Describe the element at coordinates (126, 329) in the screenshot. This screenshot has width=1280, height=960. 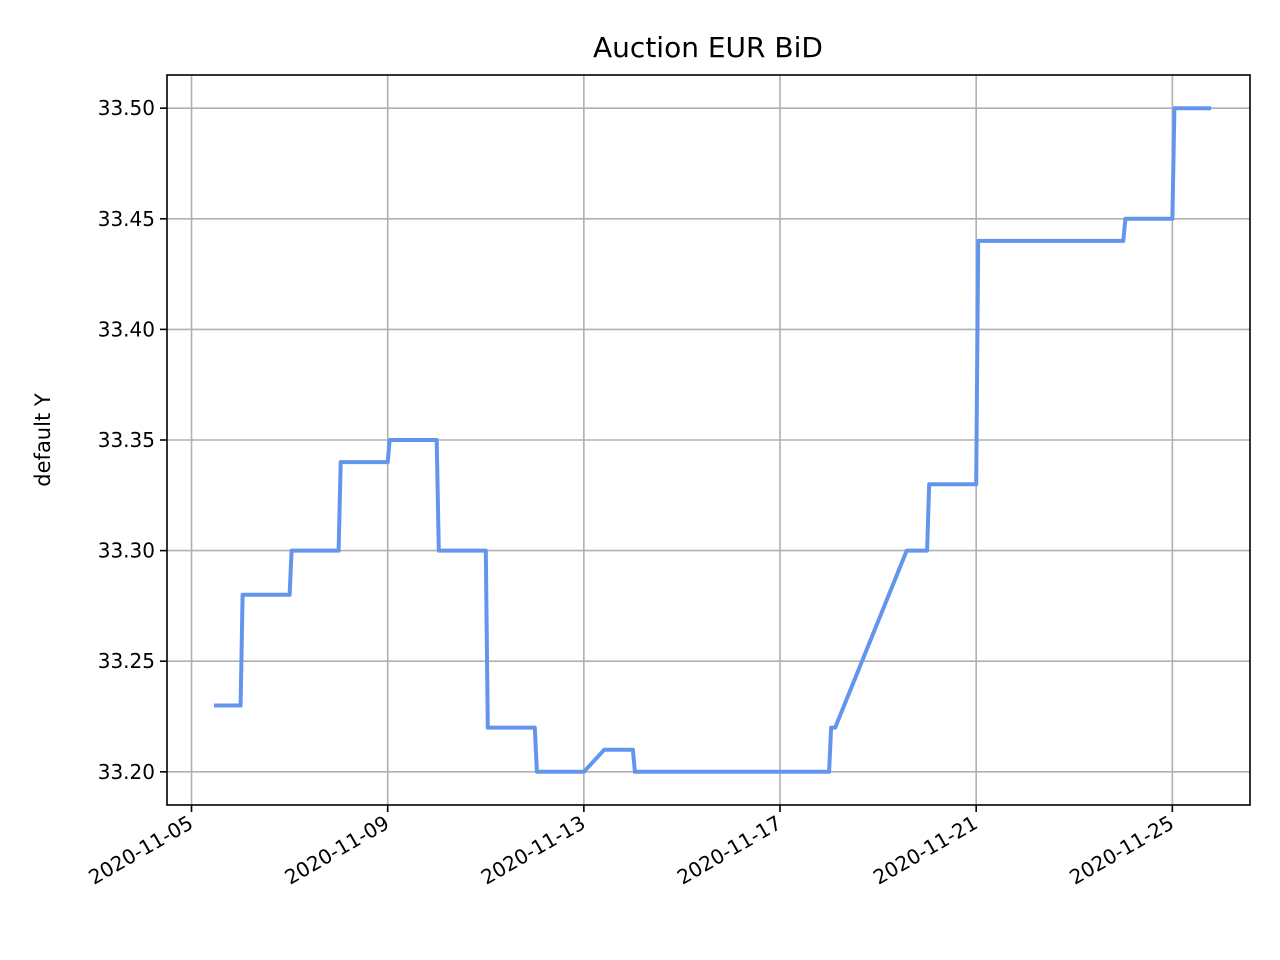
I see `y-tick-label: 33.40` at that location.